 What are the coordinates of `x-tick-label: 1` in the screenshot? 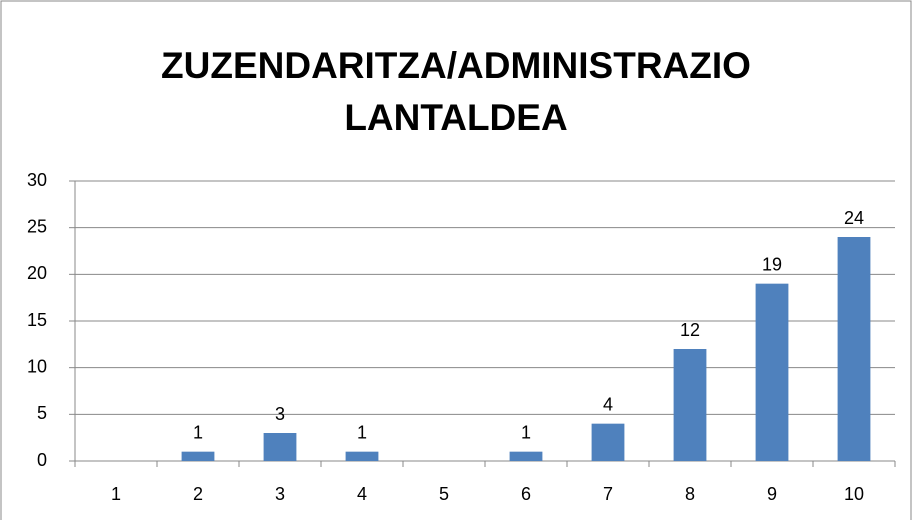 It's located at (116, 494).